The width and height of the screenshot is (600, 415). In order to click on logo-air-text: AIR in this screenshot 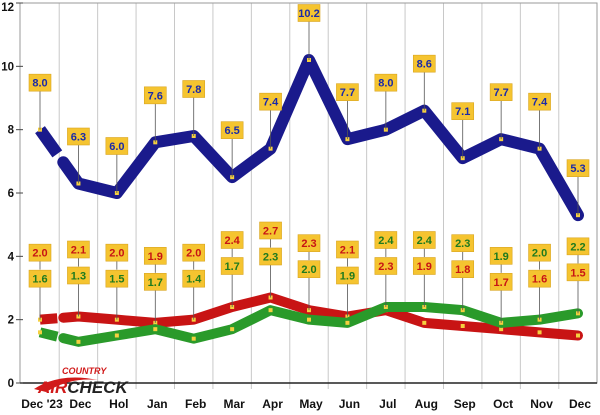, I will do `click(52, 387)`.